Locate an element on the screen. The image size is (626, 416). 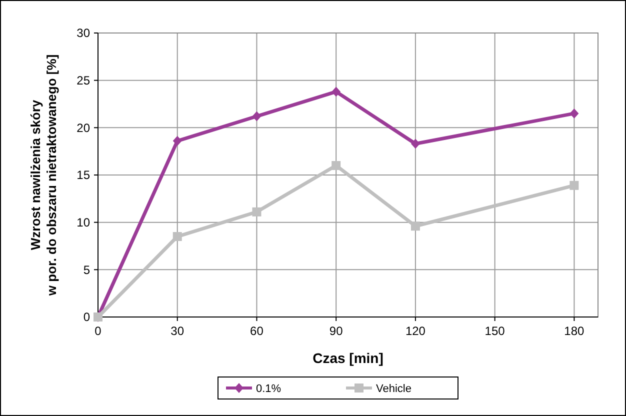
x-tick-label: 30 is located at coordinates (177, 331).